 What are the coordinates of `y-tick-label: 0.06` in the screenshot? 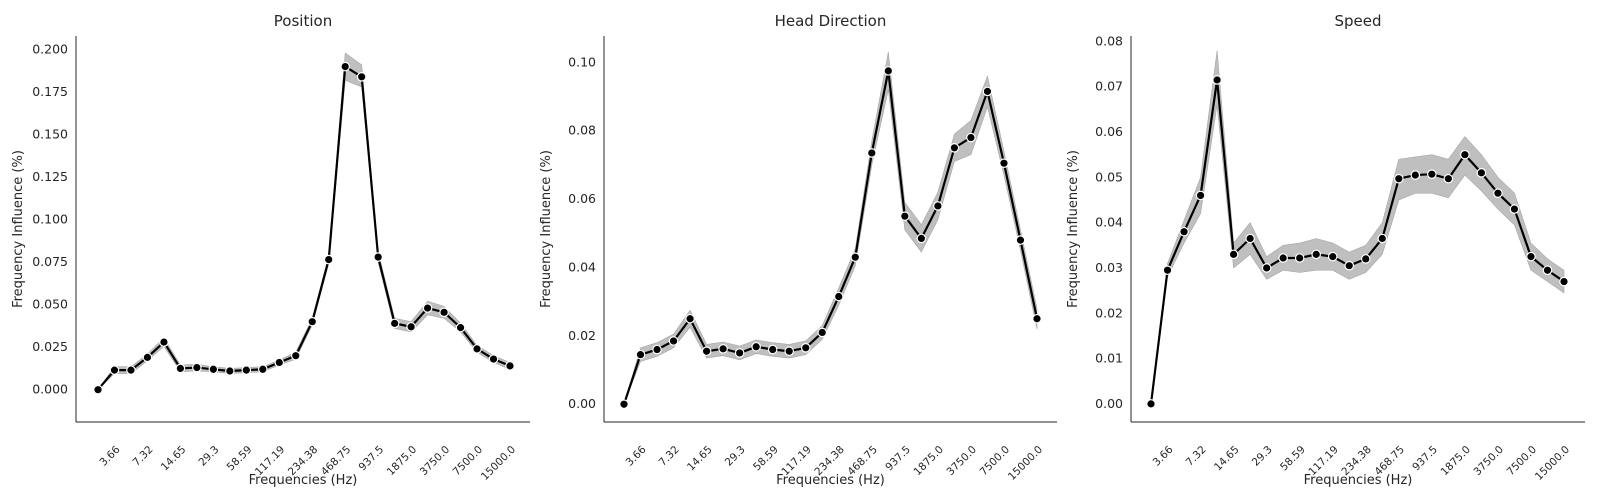 It's located at (1109, 131).